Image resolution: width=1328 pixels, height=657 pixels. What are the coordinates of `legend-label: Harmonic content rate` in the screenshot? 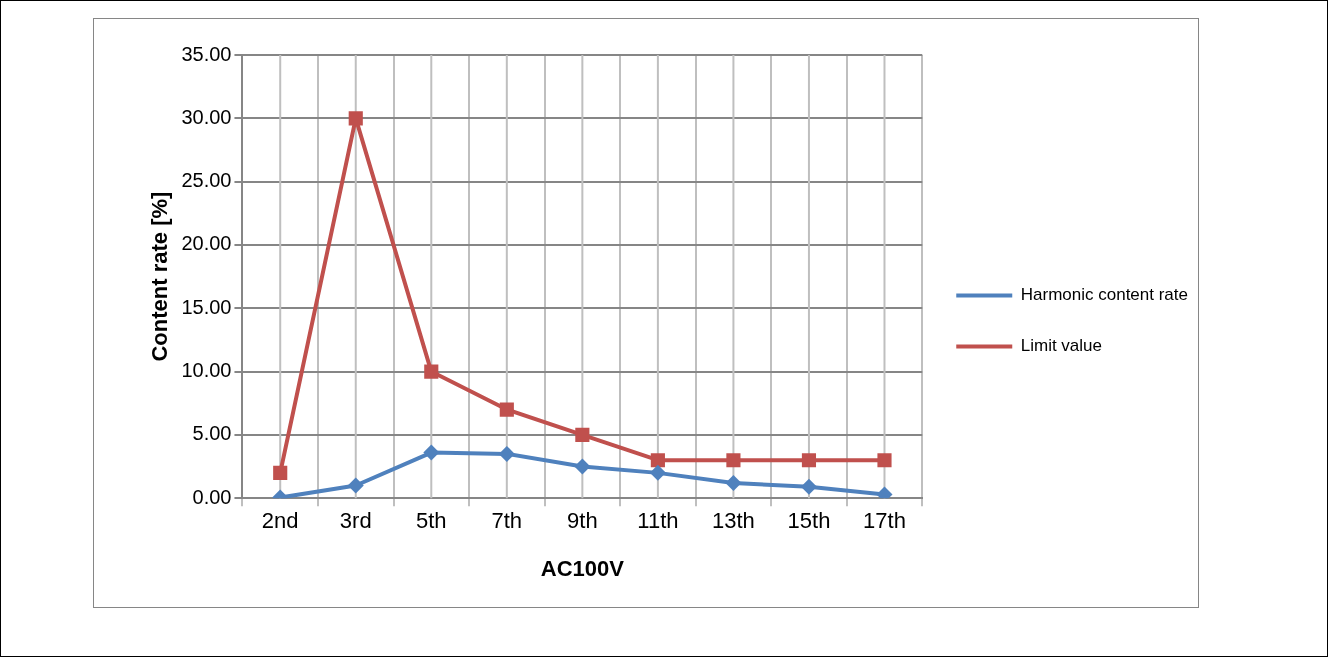 It's located at (1104, 295).